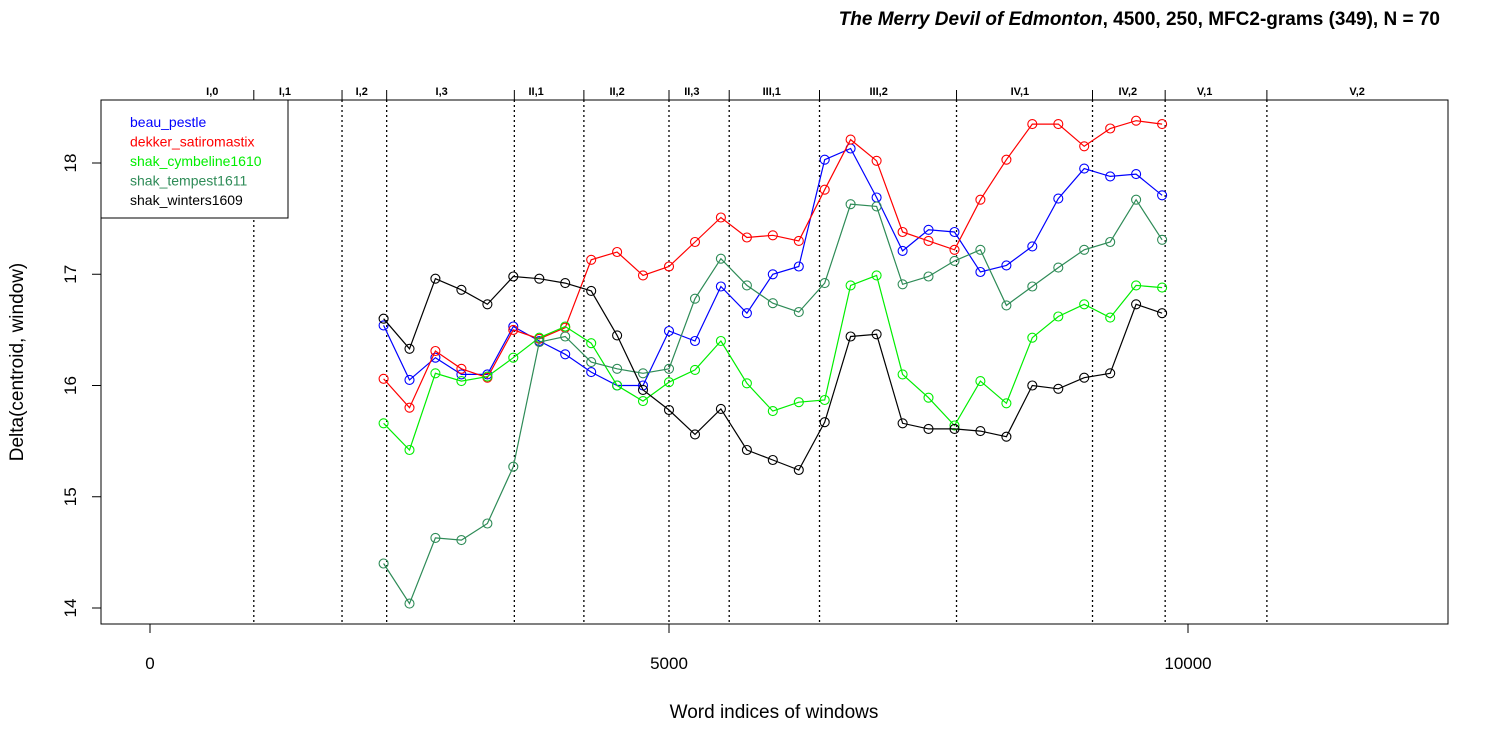 The width and height of the screenshot is (1500, 750). I want to click on y-tick-label: 15, so click(70, 496).